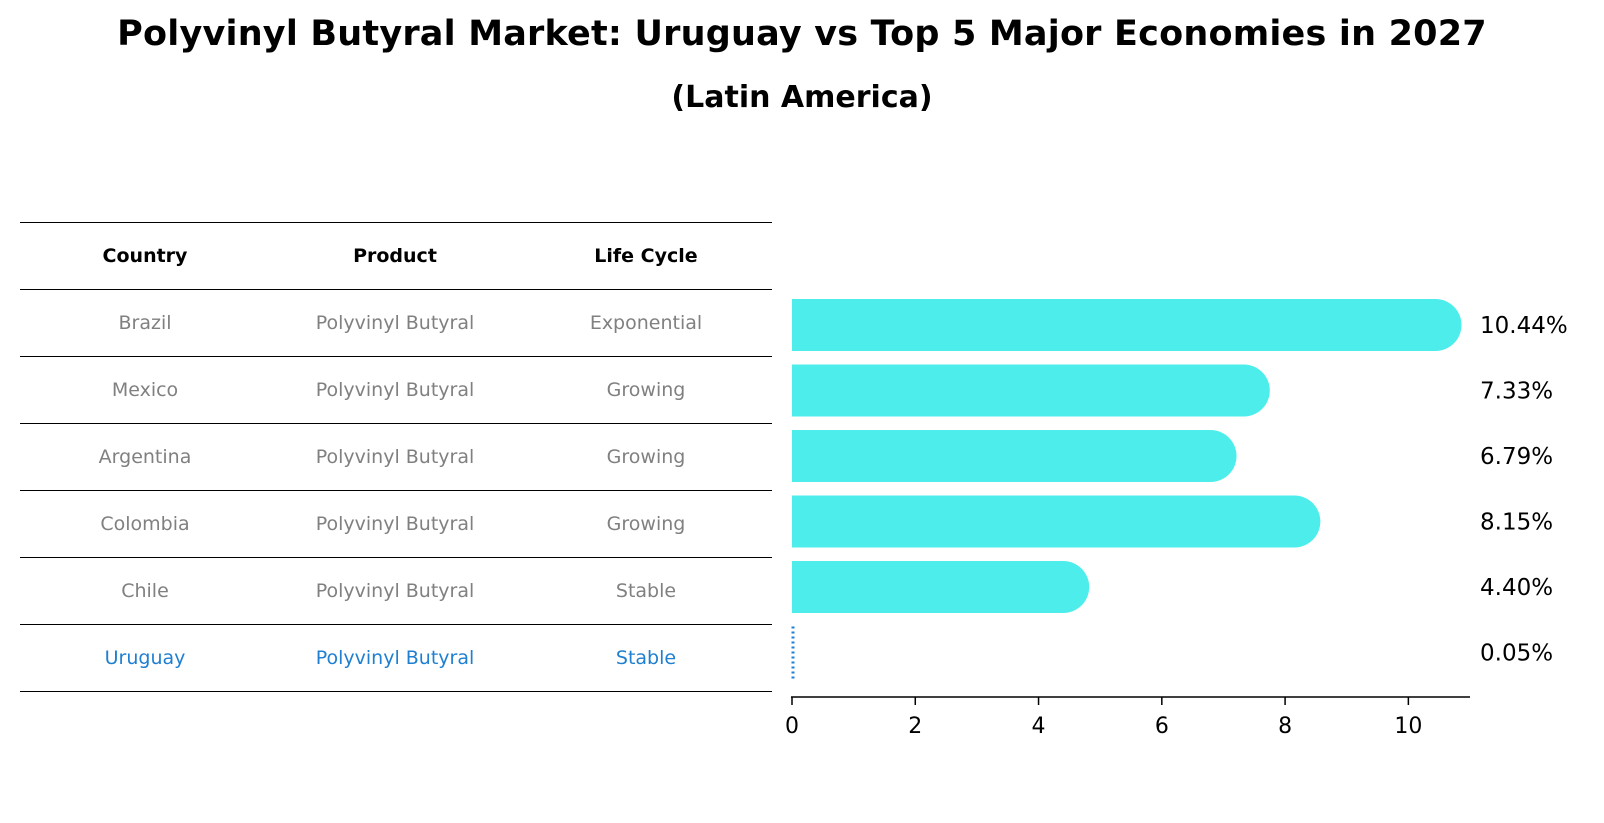 This screenshot has width=1604, height=823. What do you see at coordinates (145, 658) in the screenshot?
I see `country-cell: Uruguay` at bounding box center [145, 658].